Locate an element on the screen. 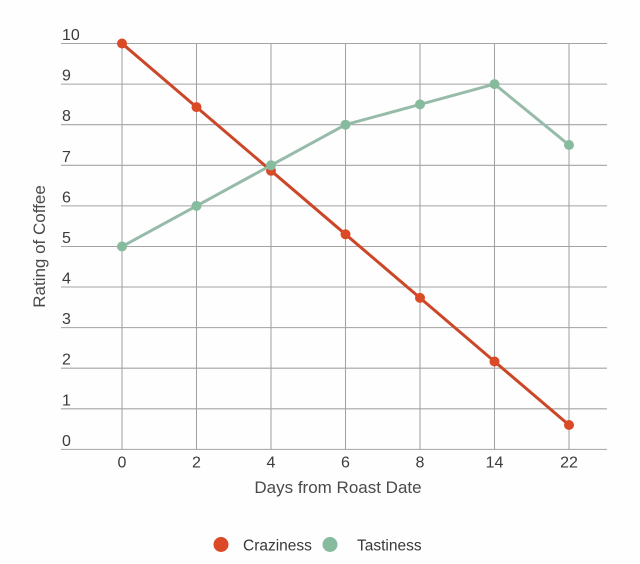 The width and height of the screenshot is (640, 564). svg-text: 3 is located at coordinates (66, 319).